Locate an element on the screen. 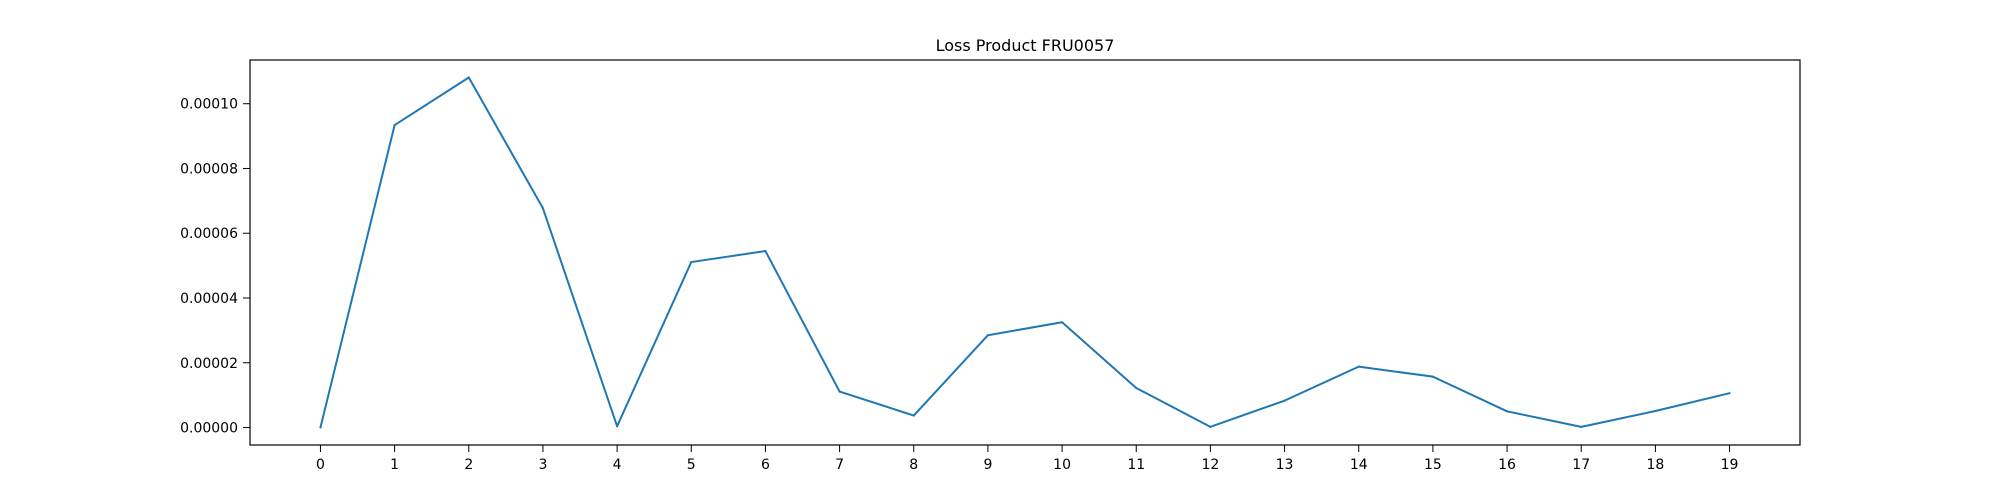 This screenshot has height=500, width=2000. x-tick-label: 3 is located at coordinates (542, 465).